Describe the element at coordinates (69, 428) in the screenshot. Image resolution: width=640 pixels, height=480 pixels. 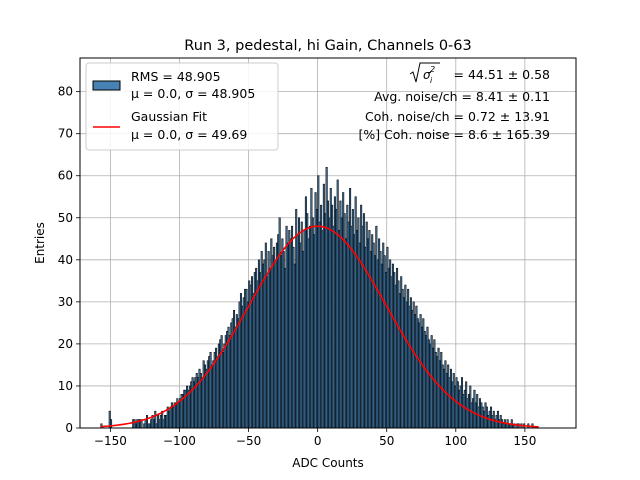
I see `y-tick-label: 0` at that location.